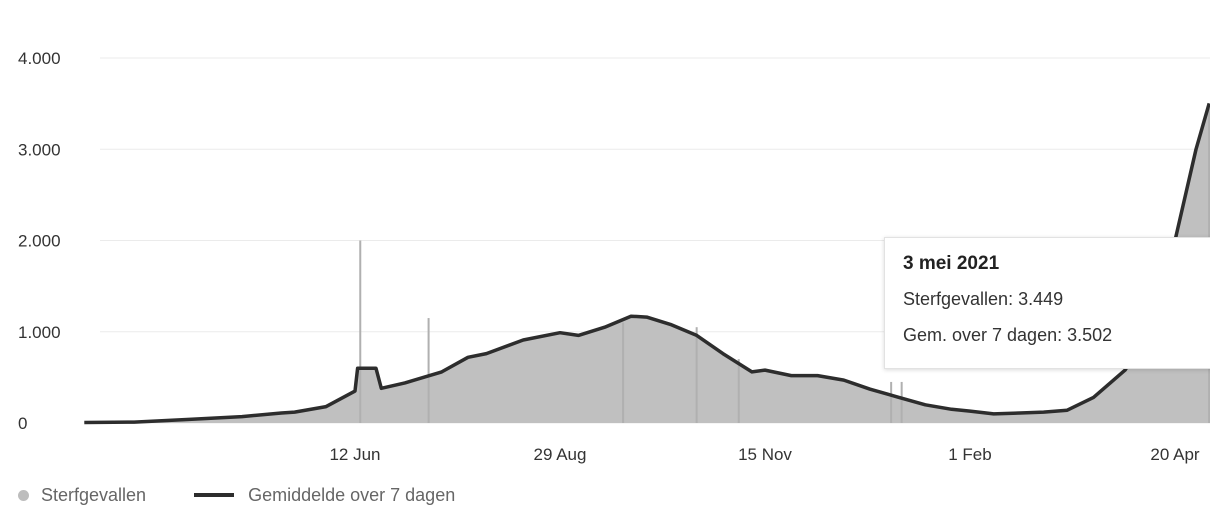 This screenshot has height=506, width=1210. Describe the element at coordinates (983, 299) in the screenshot. I see `tooltip-deaths: Sterfgevallen: 3.449` at that location.